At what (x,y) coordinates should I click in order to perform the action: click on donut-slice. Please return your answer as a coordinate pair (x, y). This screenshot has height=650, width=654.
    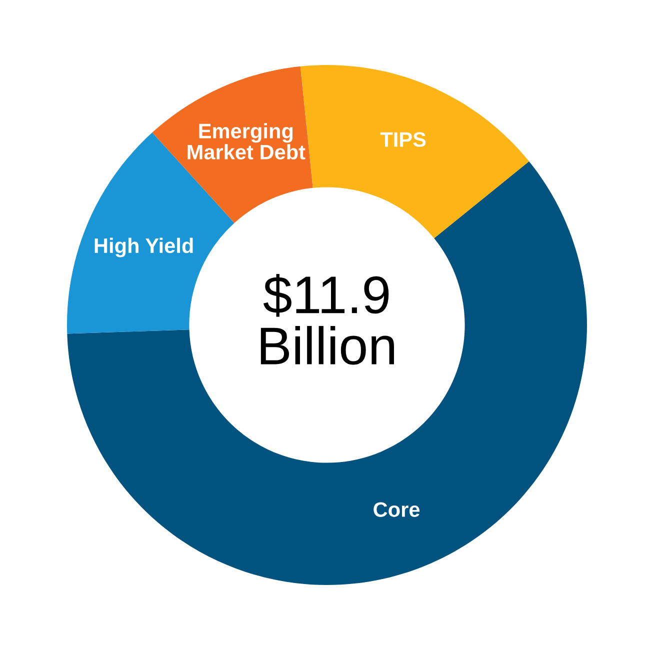
    Looking at the image, I should click on (232, 144).